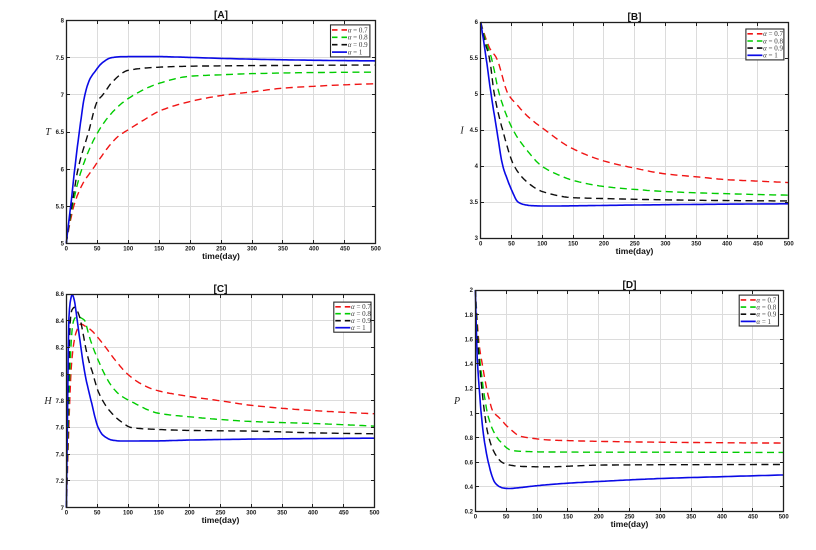 This screenshot has height=550, width=816. I want to click on svg-text: 4, so click(477, 167).